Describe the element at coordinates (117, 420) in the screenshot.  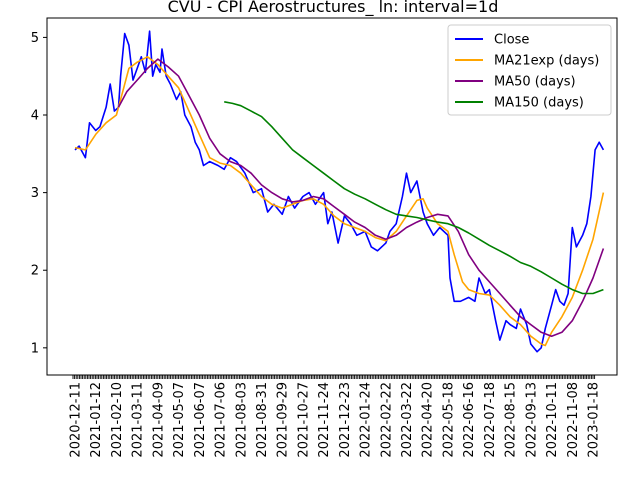
I see `x-tick-label-2: 2021-02-10` at that location.